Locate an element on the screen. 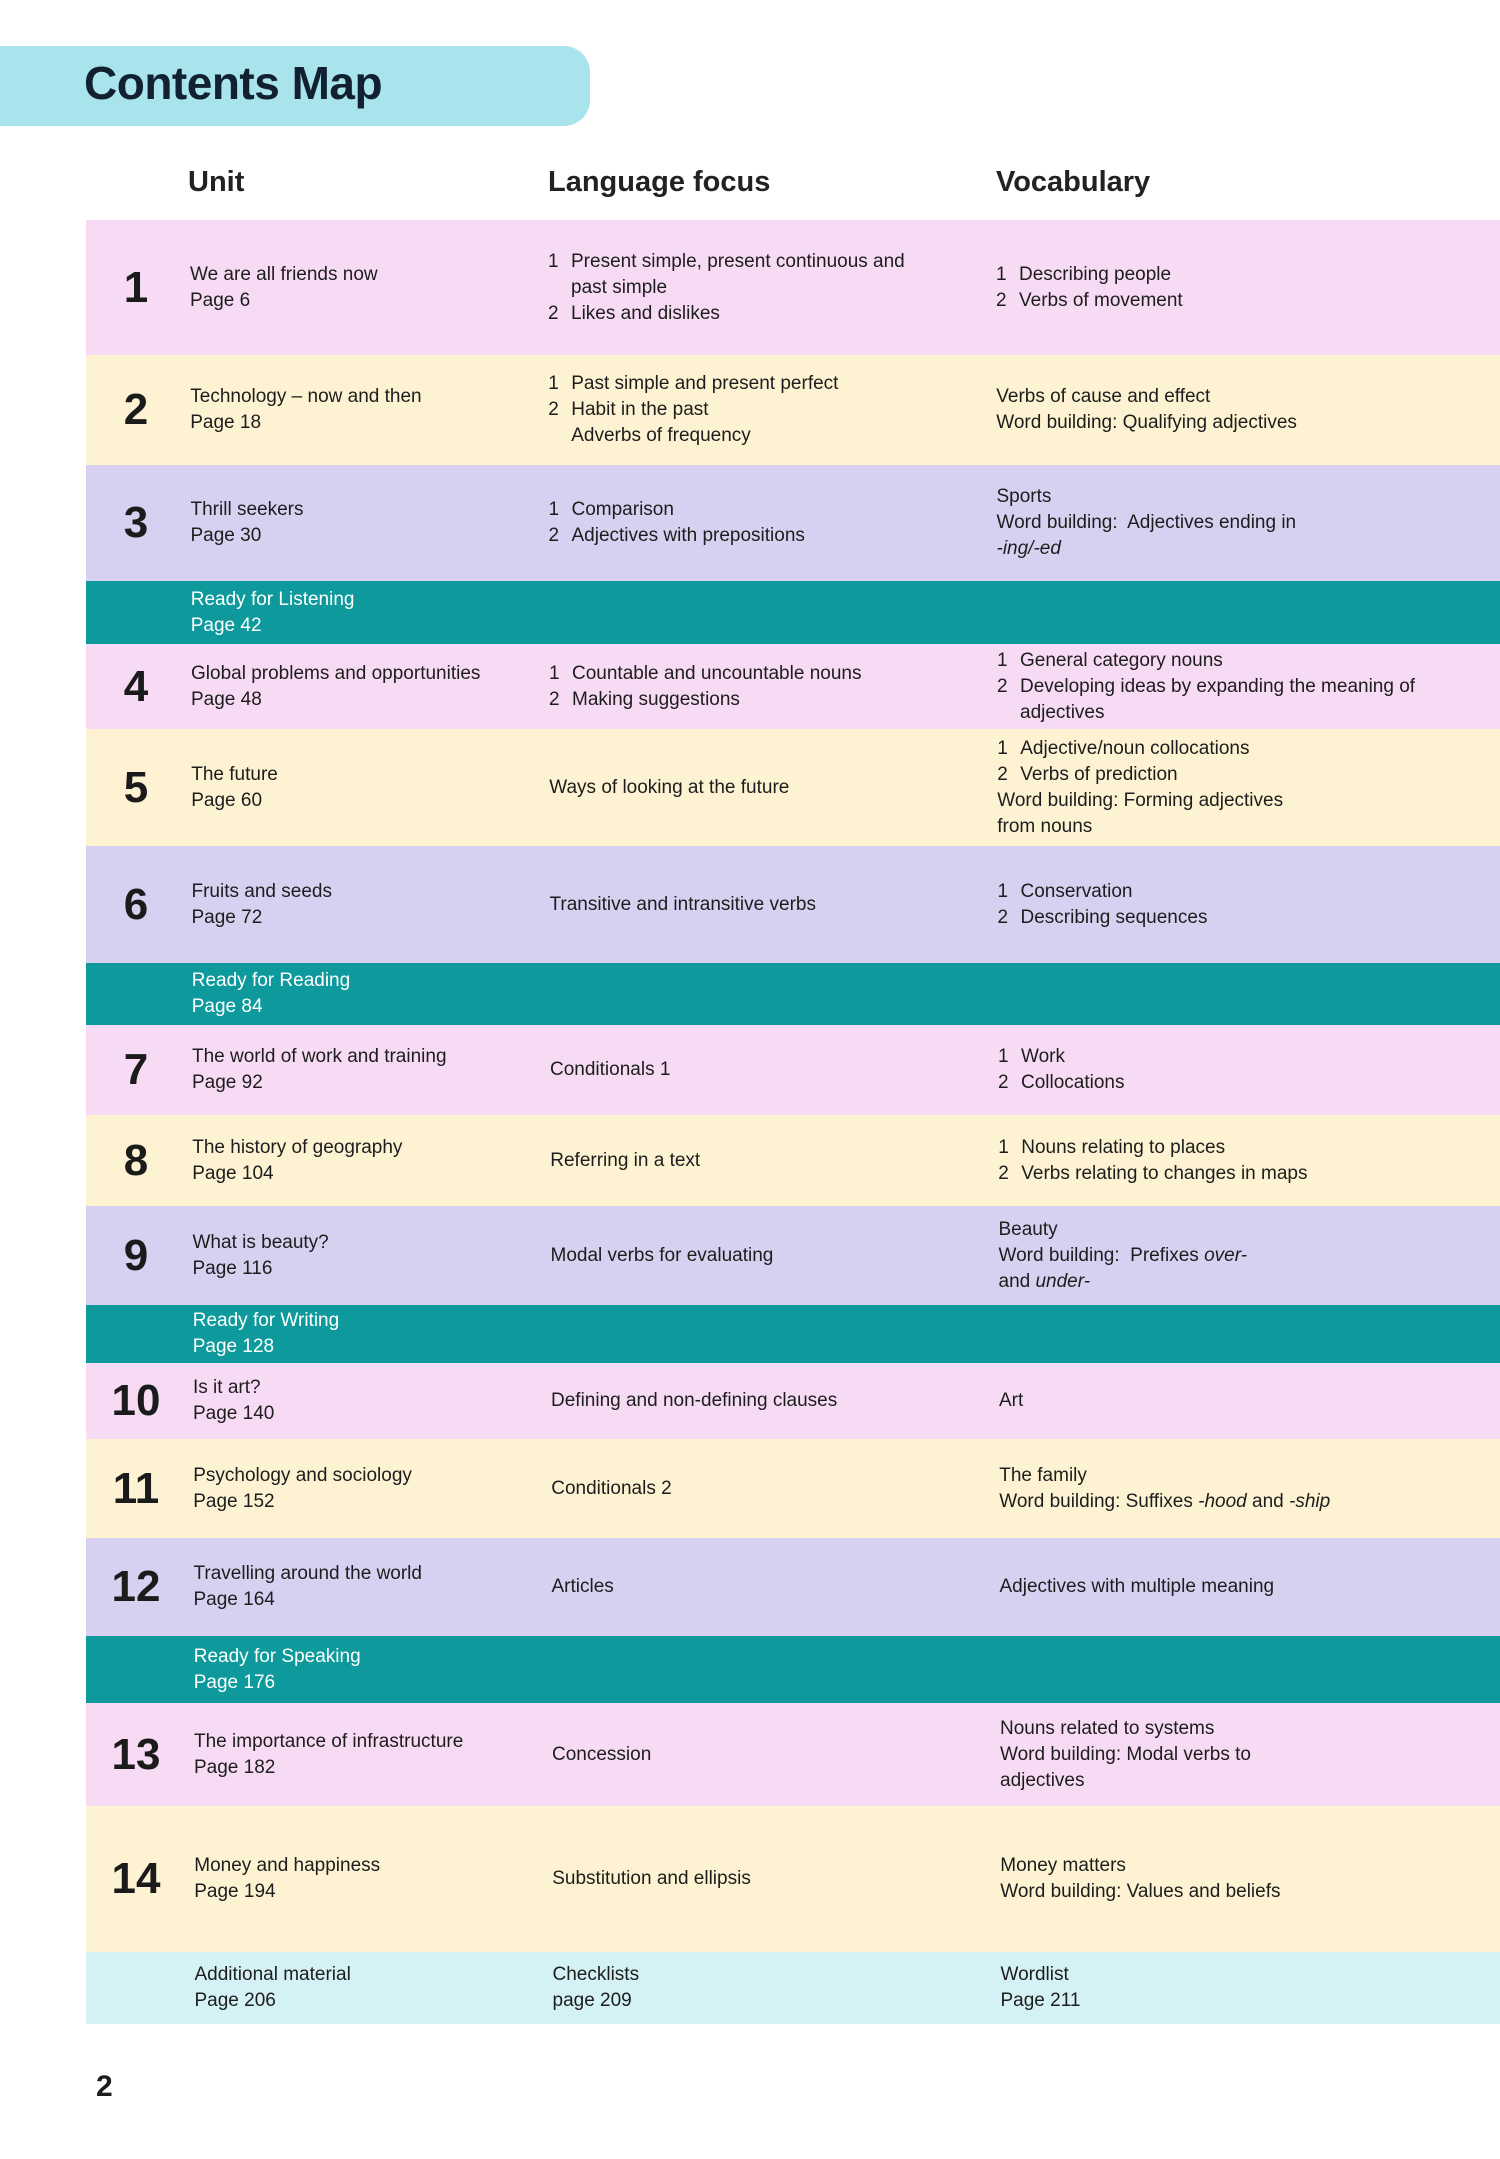  unit-number: 3 is located at coordinates (136, 522).